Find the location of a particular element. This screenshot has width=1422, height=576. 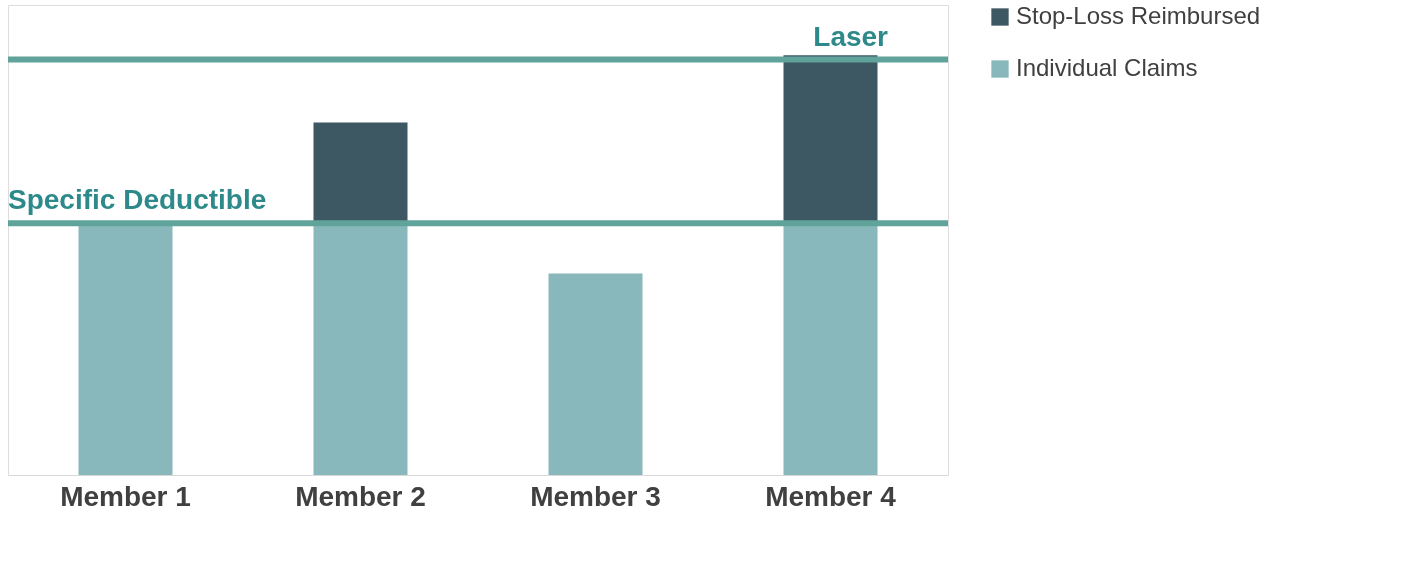

x-tick-label: Member 2 is located at coordinates (360, 496).